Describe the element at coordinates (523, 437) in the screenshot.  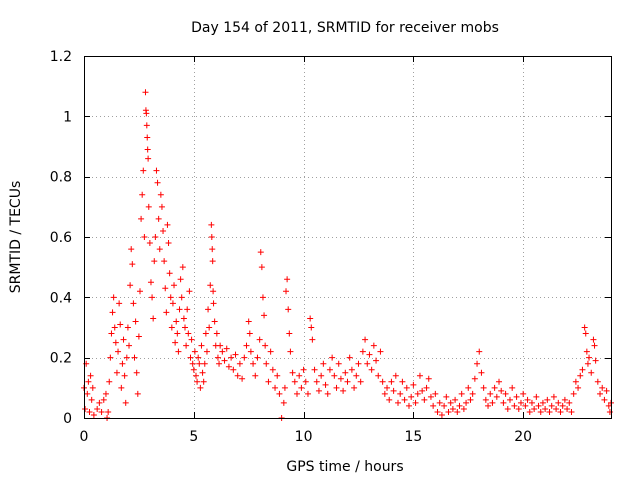
I see `x-tick-label: 20` at that location.